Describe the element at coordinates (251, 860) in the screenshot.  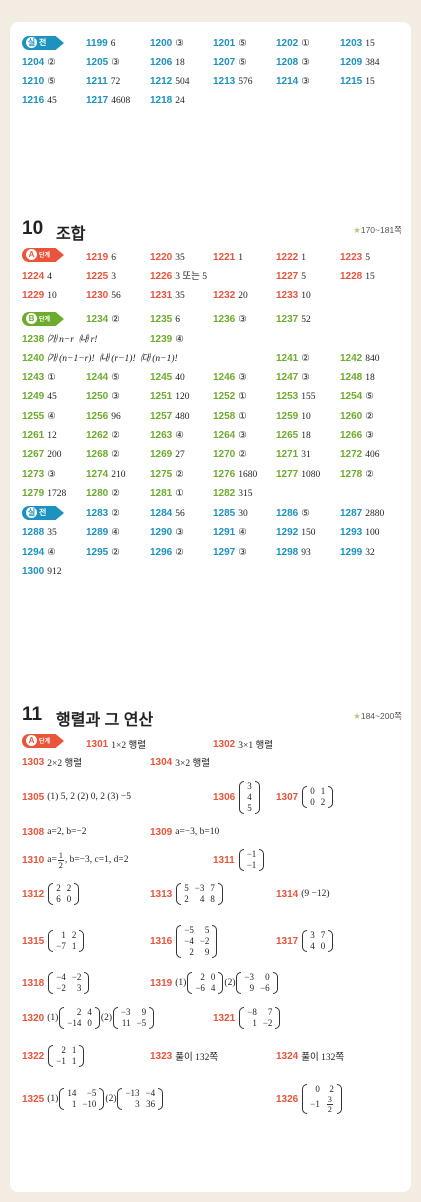
I see `matrix: −1 −1` at that location.